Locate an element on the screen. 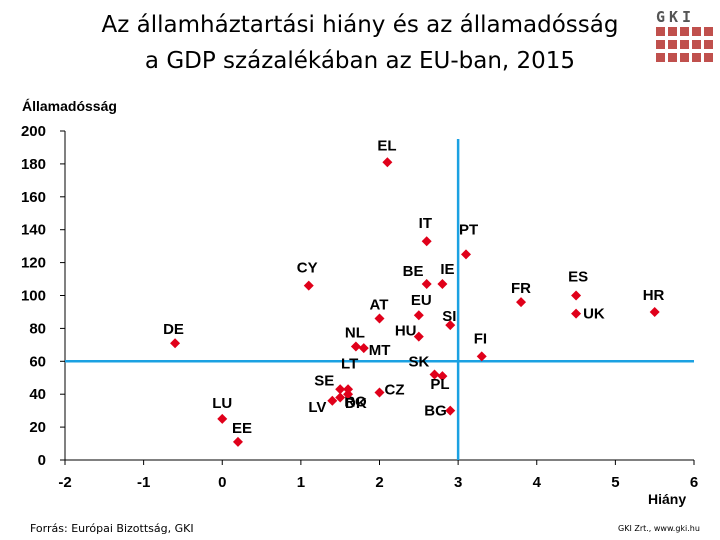 The height and width of the screenshot is (540, 720). source-note: Forrás: Európai Bizottság, GKI is located at coordinates (112, 528).